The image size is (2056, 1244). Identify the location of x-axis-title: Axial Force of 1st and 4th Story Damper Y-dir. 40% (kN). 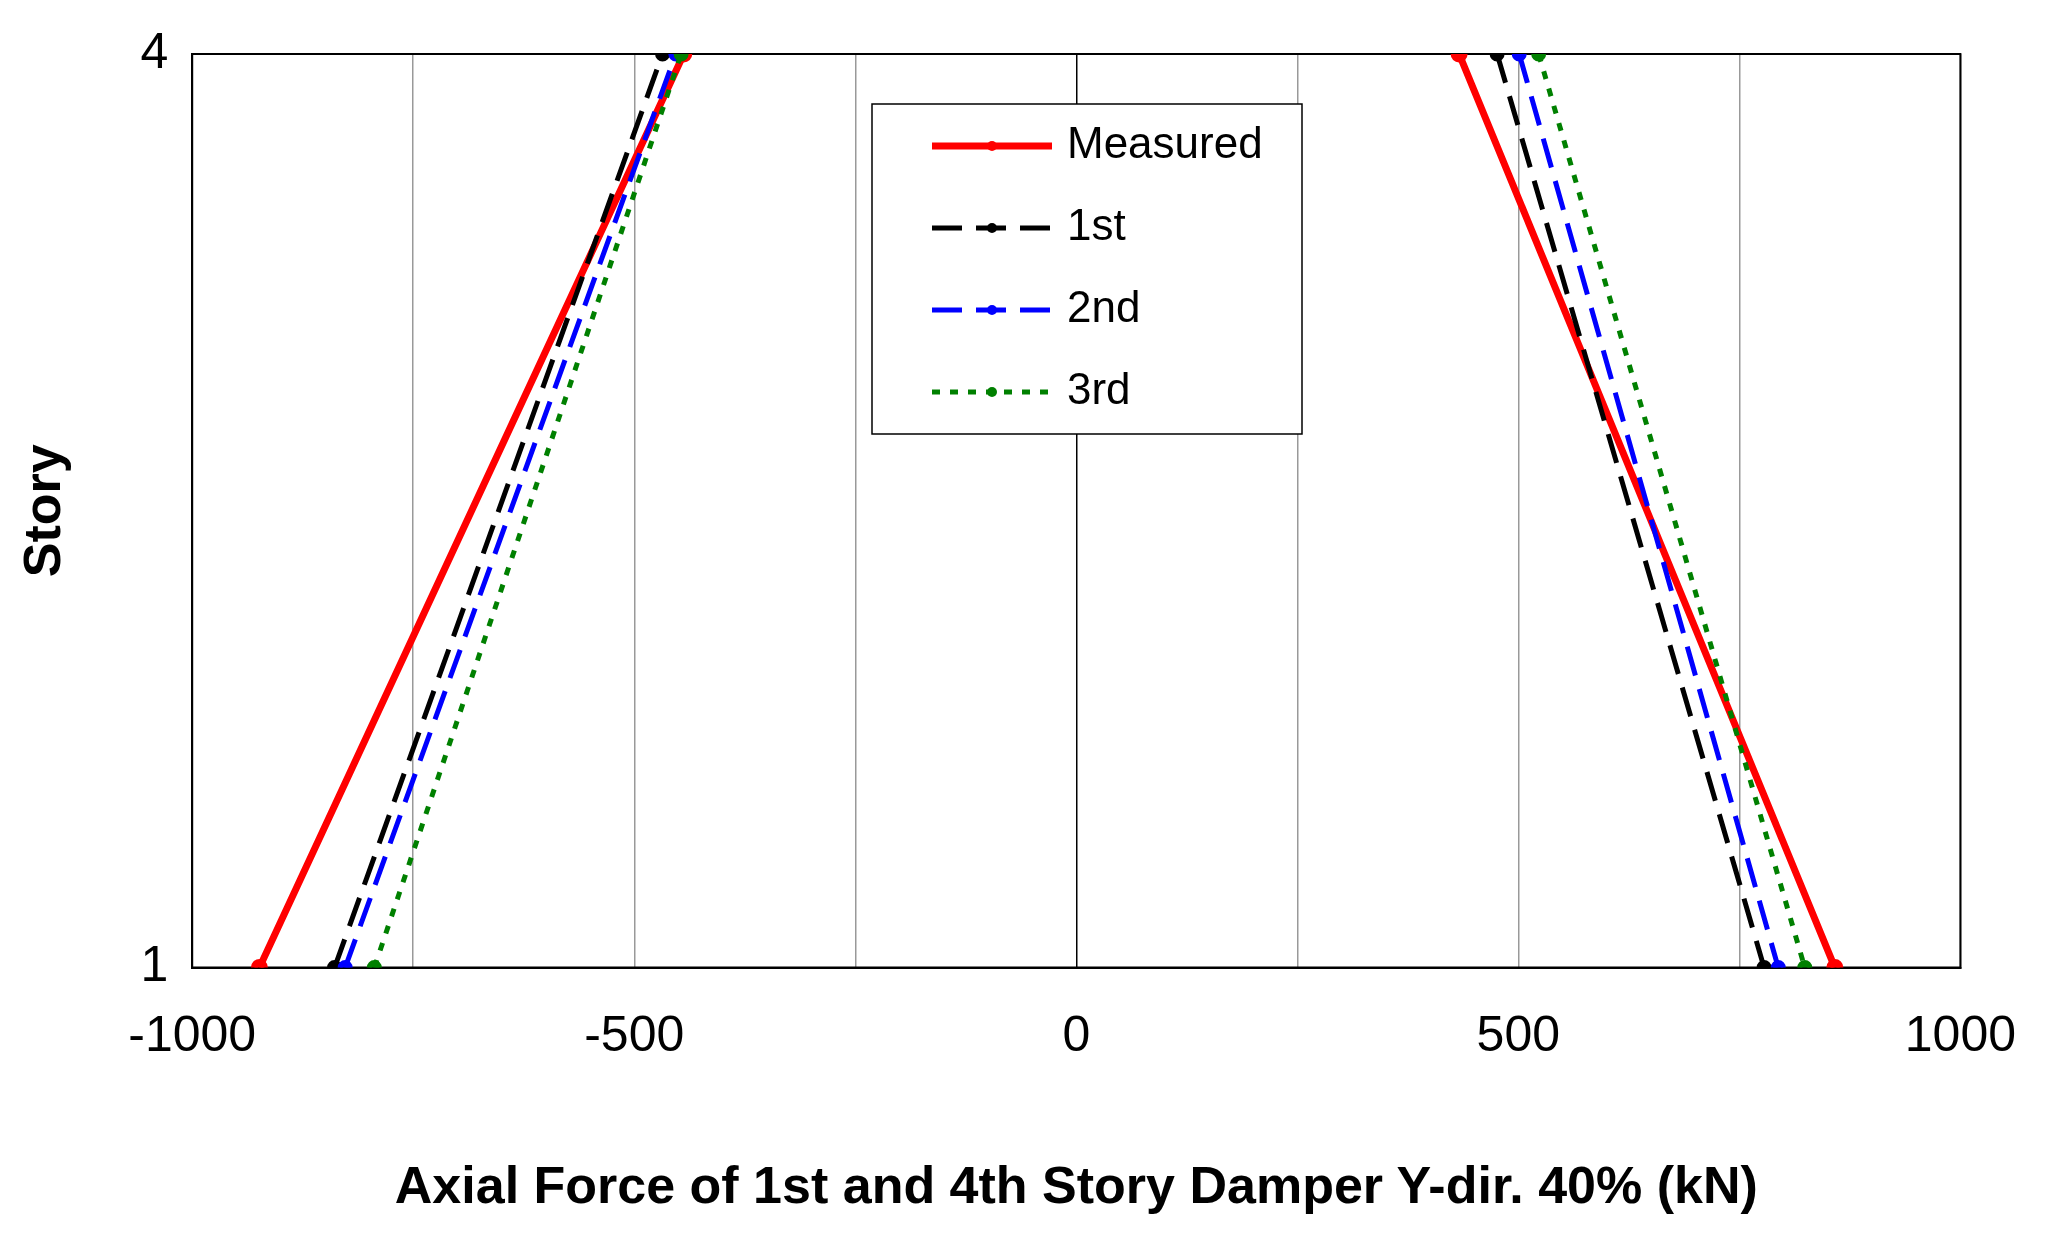
(1076, 1185).